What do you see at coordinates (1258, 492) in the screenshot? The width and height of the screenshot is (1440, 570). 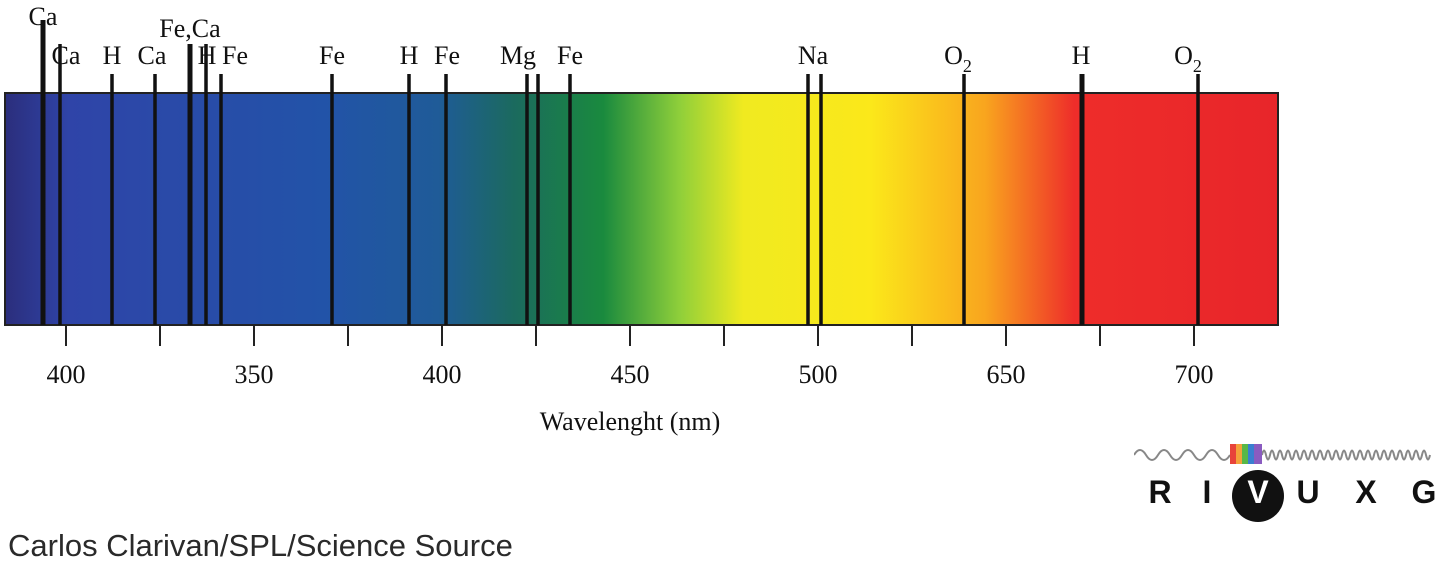 I see `band-v: V` at bounding box center [1258, 492].